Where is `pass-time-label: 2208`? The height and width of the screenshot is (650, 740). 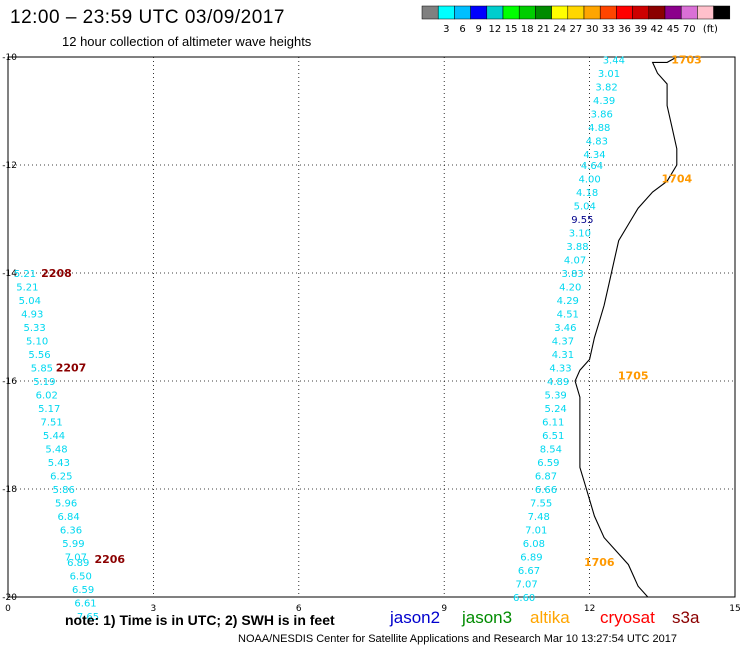
pass-time-label: 2208 is located at coordinates (56, 273).